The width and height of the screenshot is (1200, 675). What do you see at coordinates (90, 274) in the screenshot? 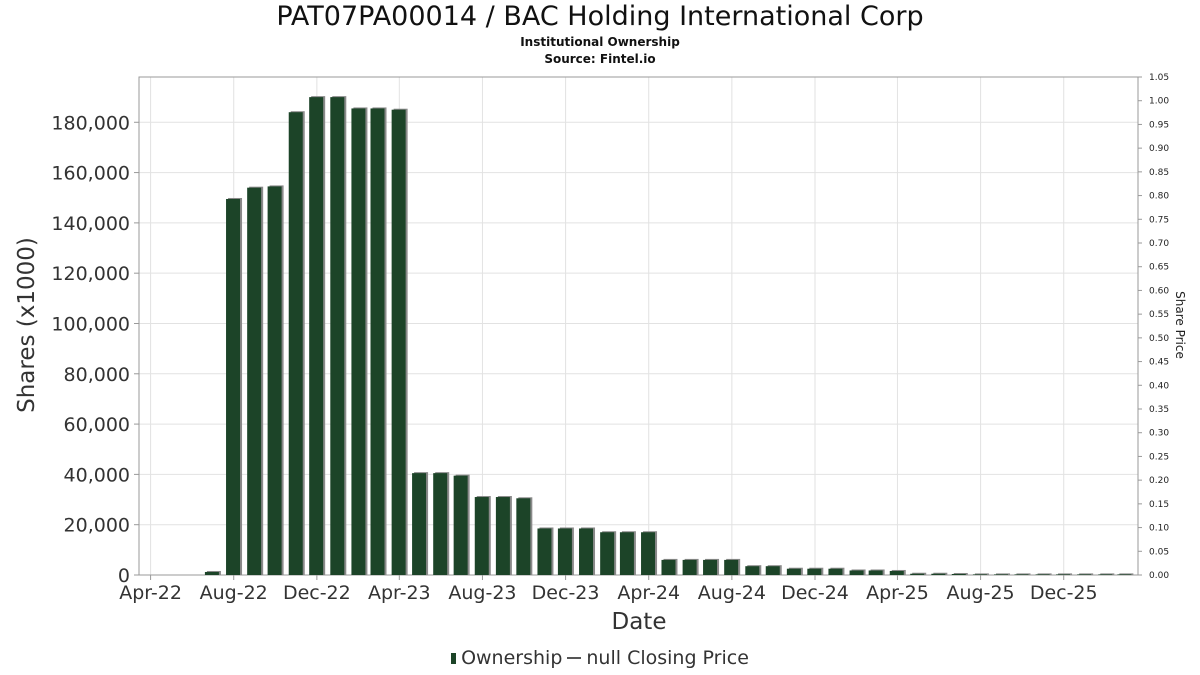
I see `y-tick-label: 120,000` at bounding box center [90, 274].